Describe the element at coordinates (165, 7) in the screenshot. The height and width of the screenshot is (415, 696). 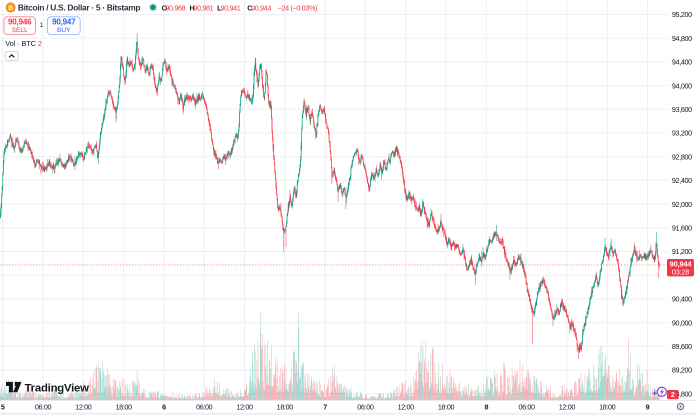
I see `svg-text: O` at that location.